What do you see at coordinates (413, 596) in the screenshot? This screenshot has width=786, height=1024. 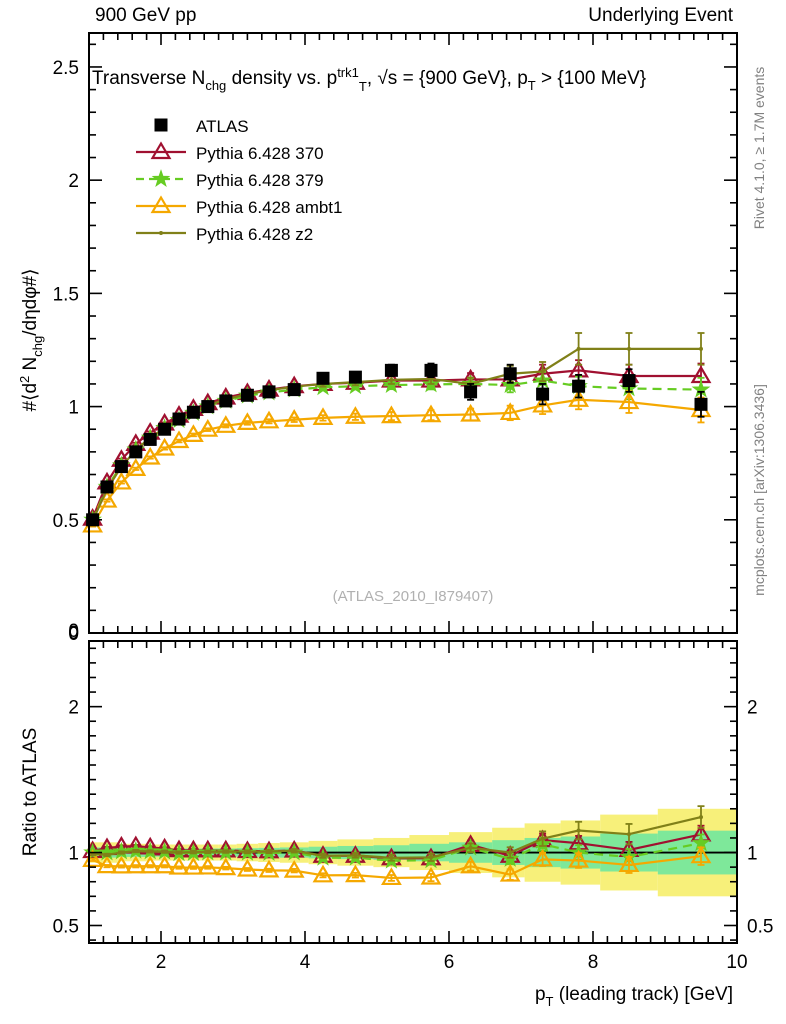 I see `dataset-watermark: (ATLAS_2010_I879407)` at bounding box center [413, 596].